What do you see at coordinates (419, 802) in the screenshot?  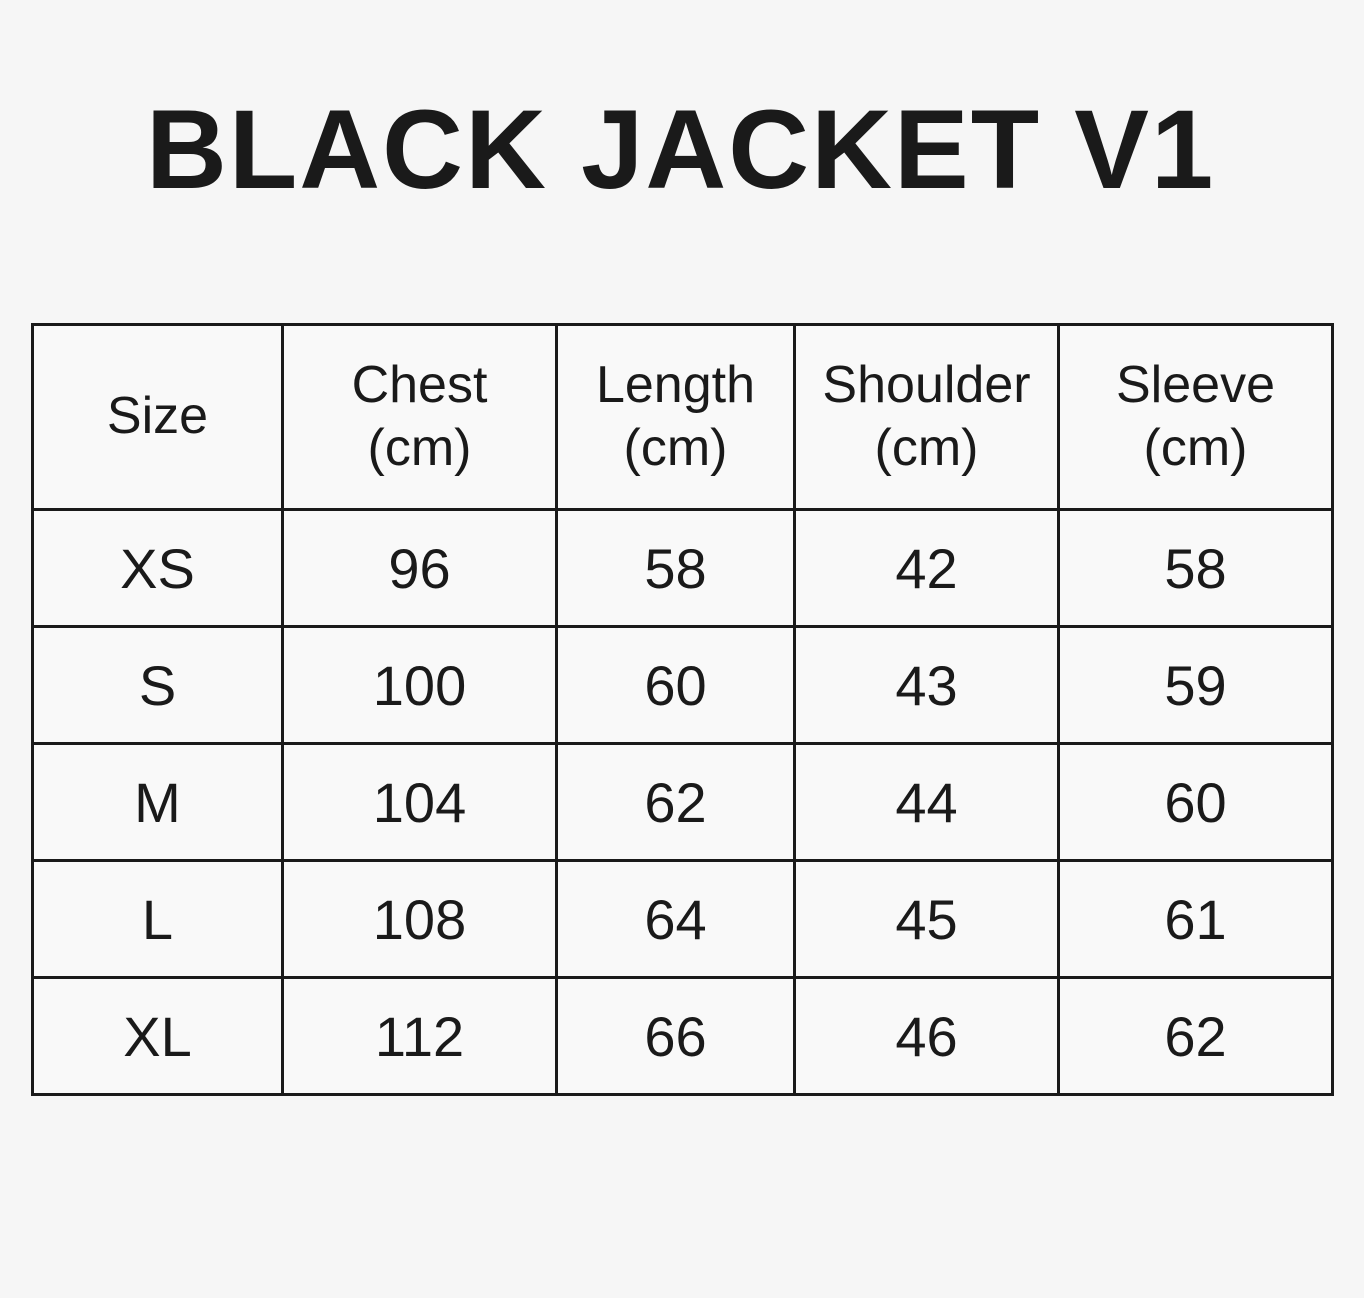 I see `chest-cell: 104` at bounding box center [419, 802].